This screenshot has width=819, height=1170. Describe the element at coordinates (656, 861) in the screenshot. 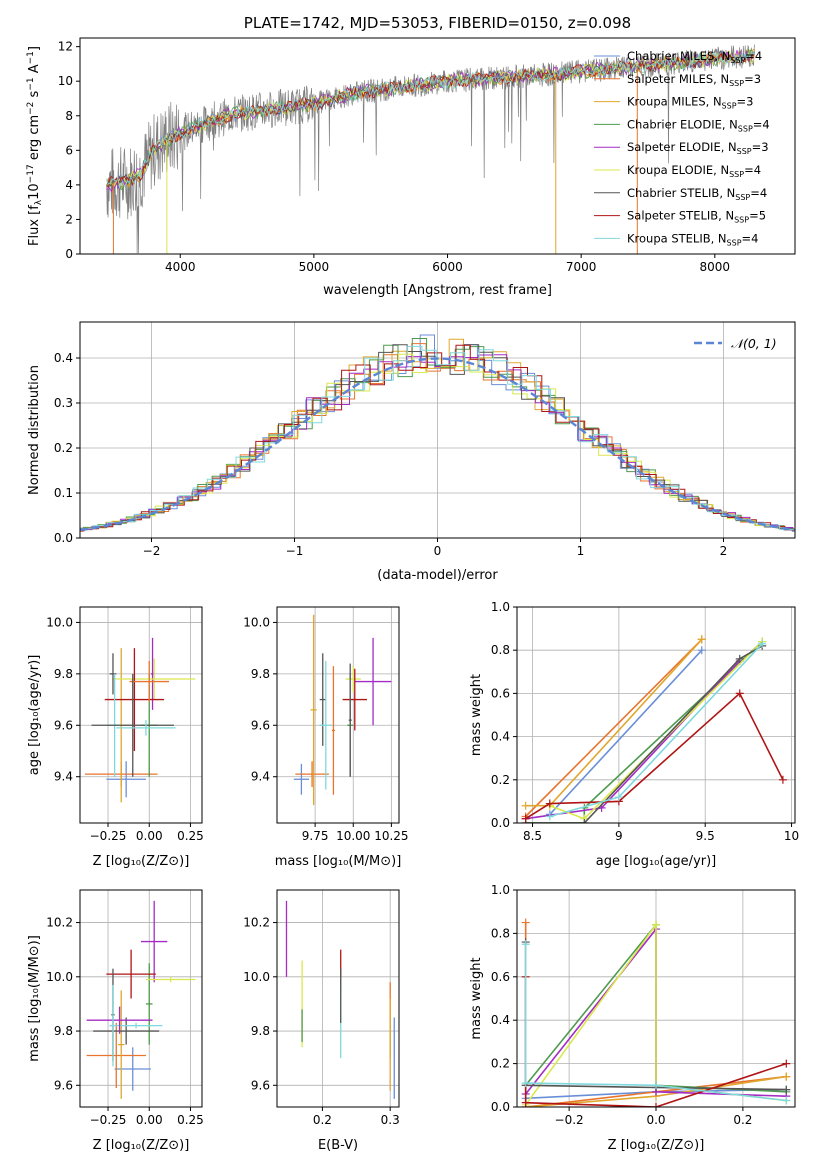

I see `x-axis-label: age [log₁₀(age/yr)]` at that location.